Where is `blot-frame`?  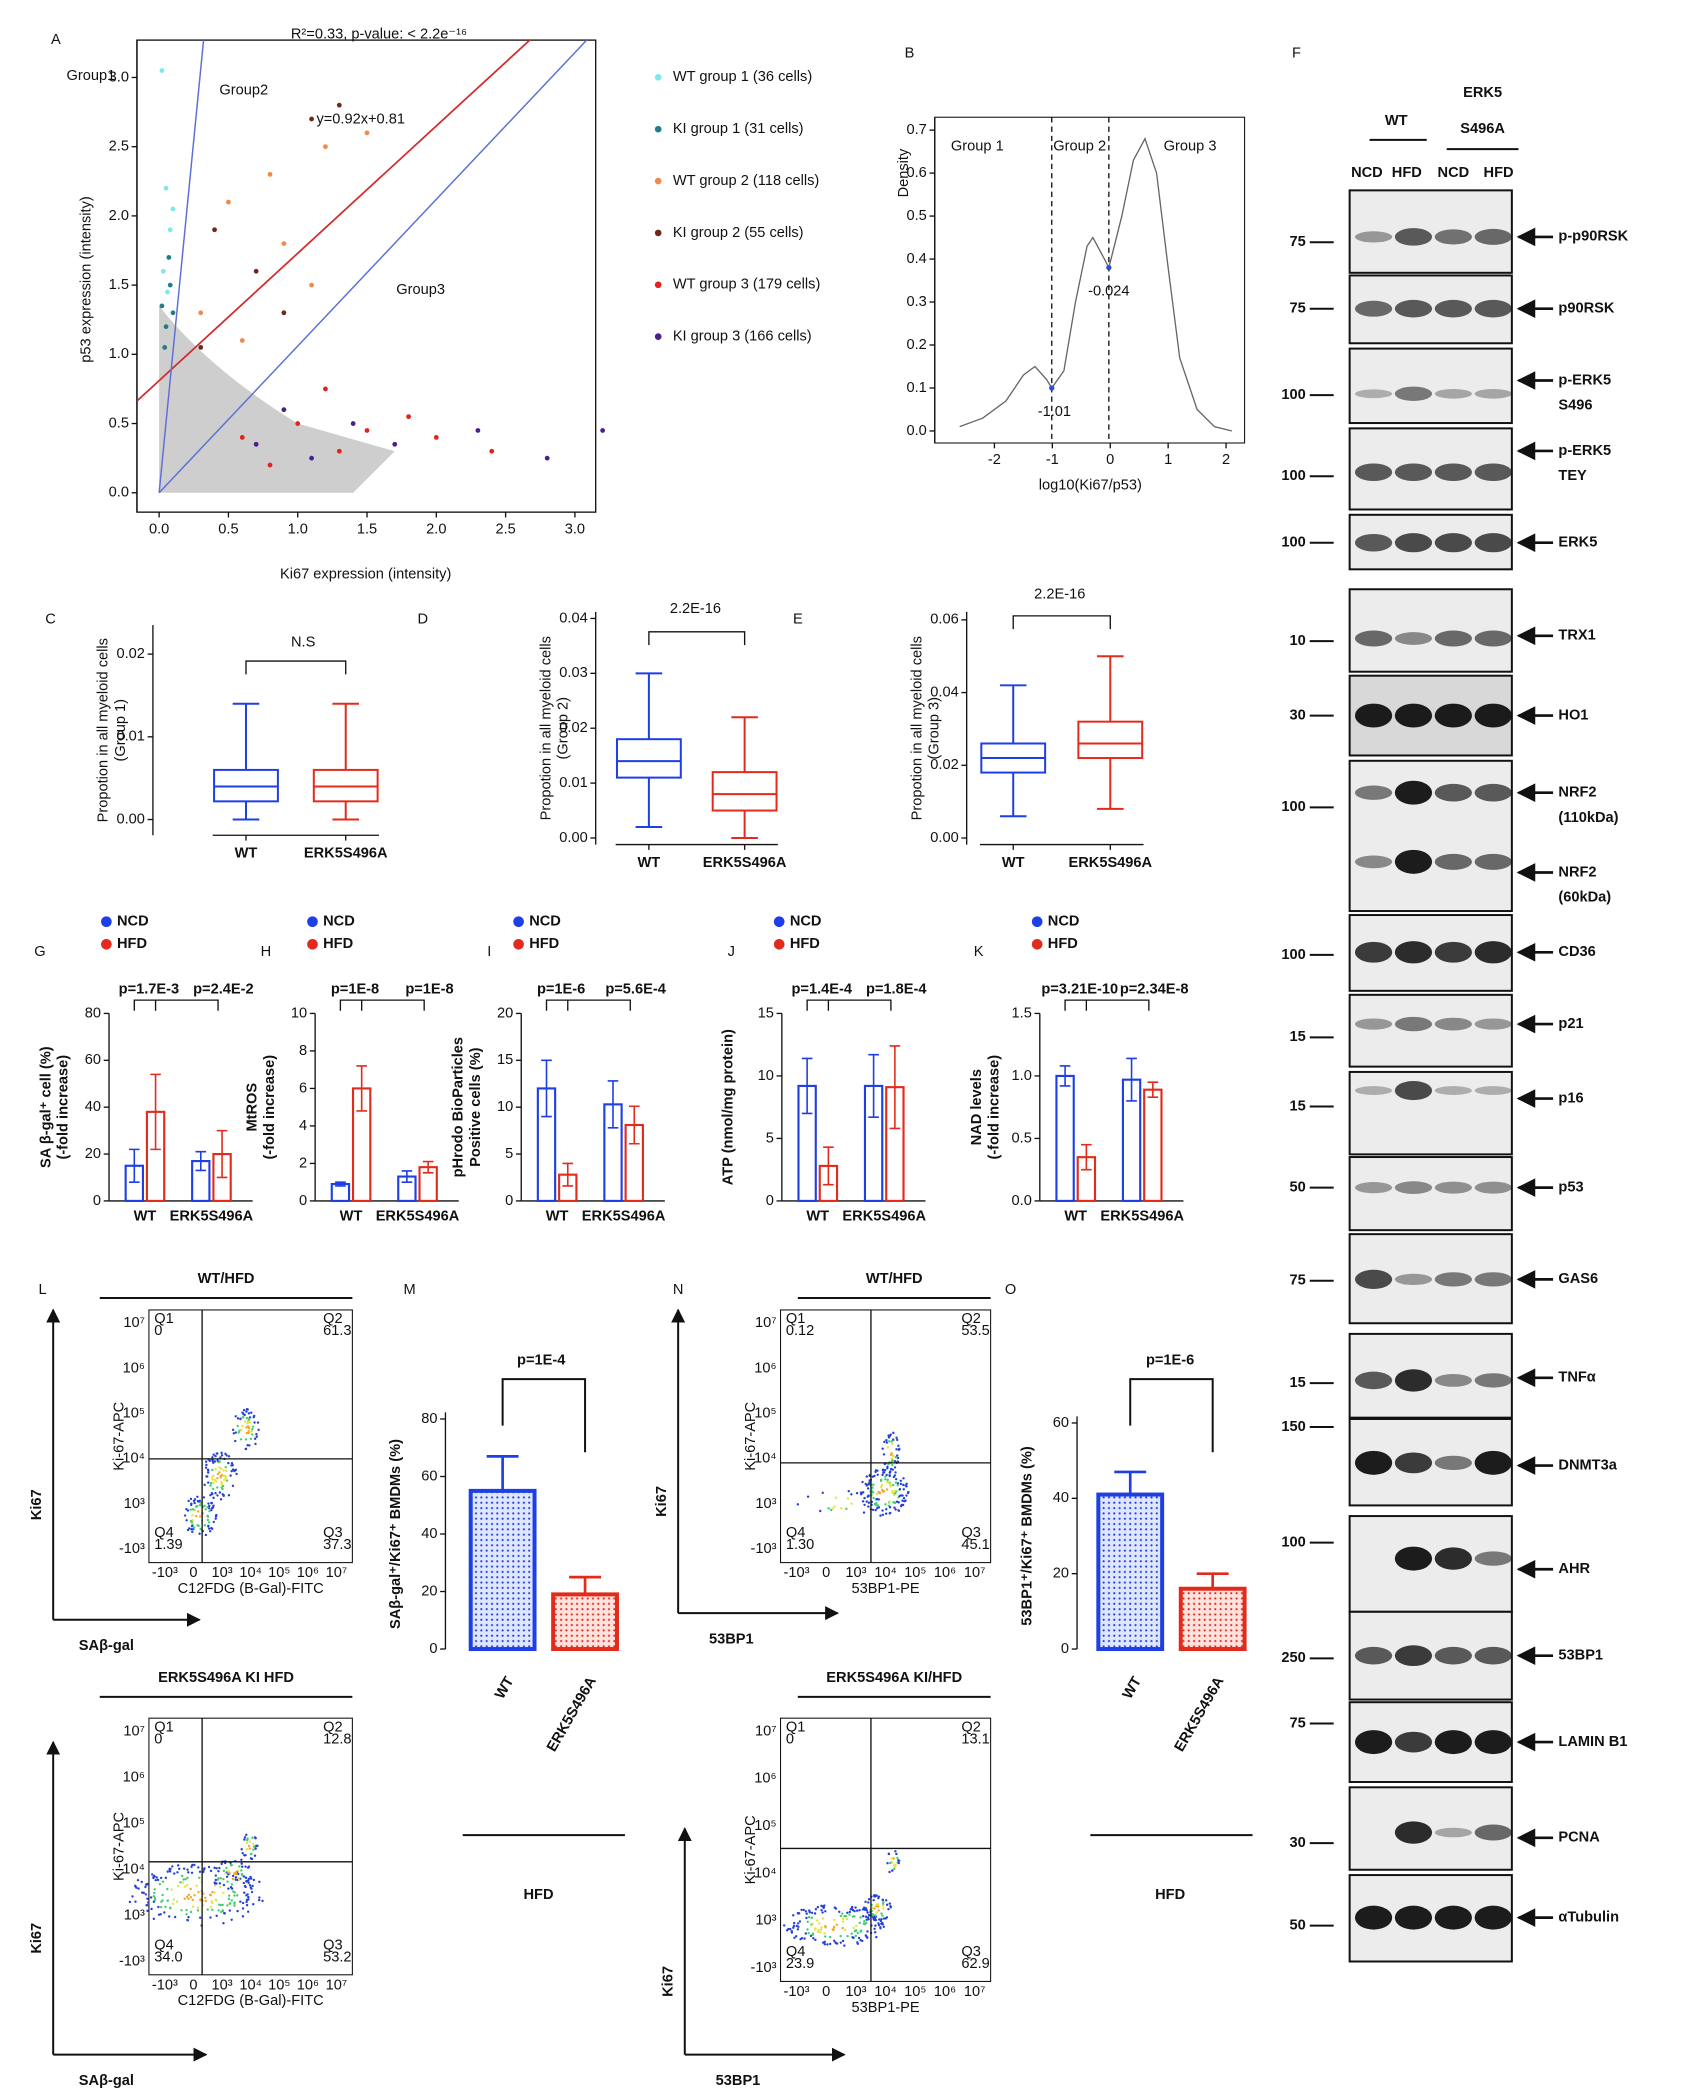
blot-frame is located at coordinates (1430, 1113).